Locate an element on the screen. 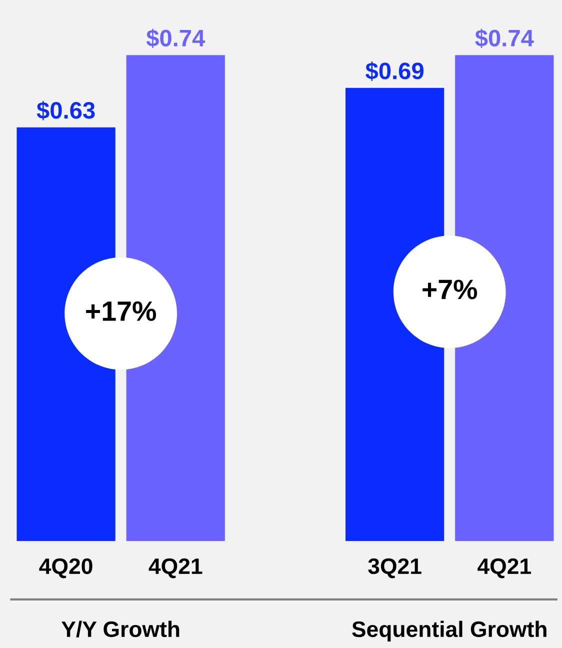 The height and width of the screenshot is (648, 562). x-tick-label: 3Q21 is located at coordinates (395, 568).